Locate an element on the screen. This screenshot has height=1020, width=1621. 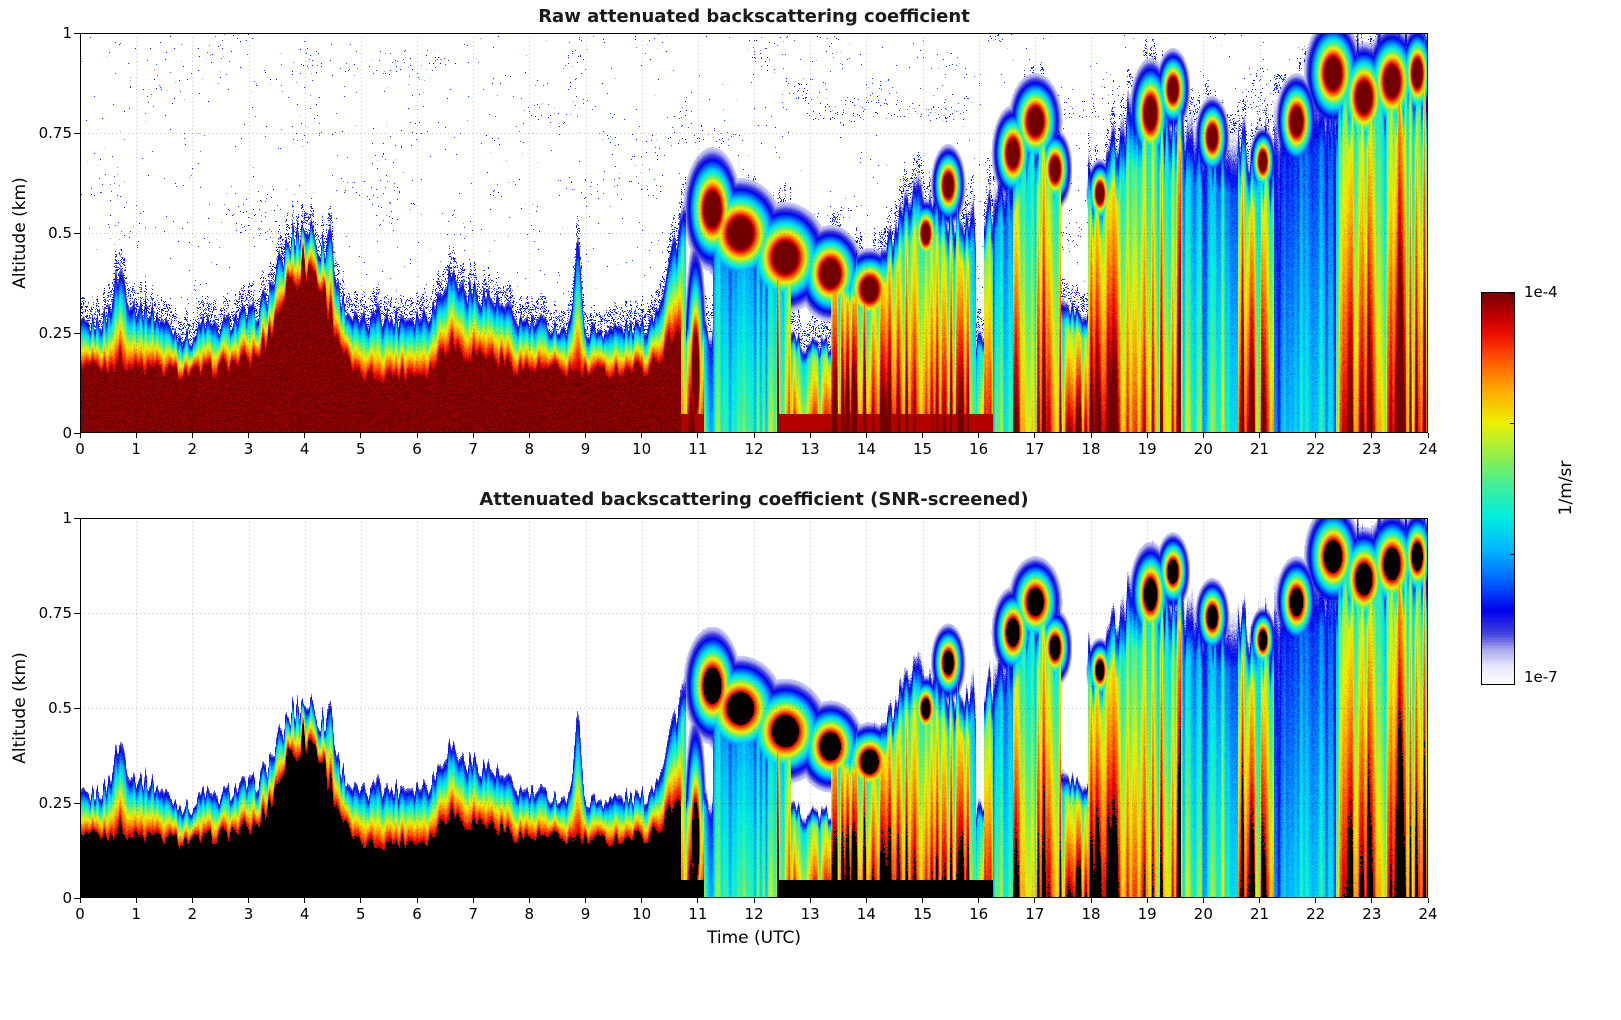
colorbar-unit-label: 1/m/sr is located at coordinates (1566, 488).